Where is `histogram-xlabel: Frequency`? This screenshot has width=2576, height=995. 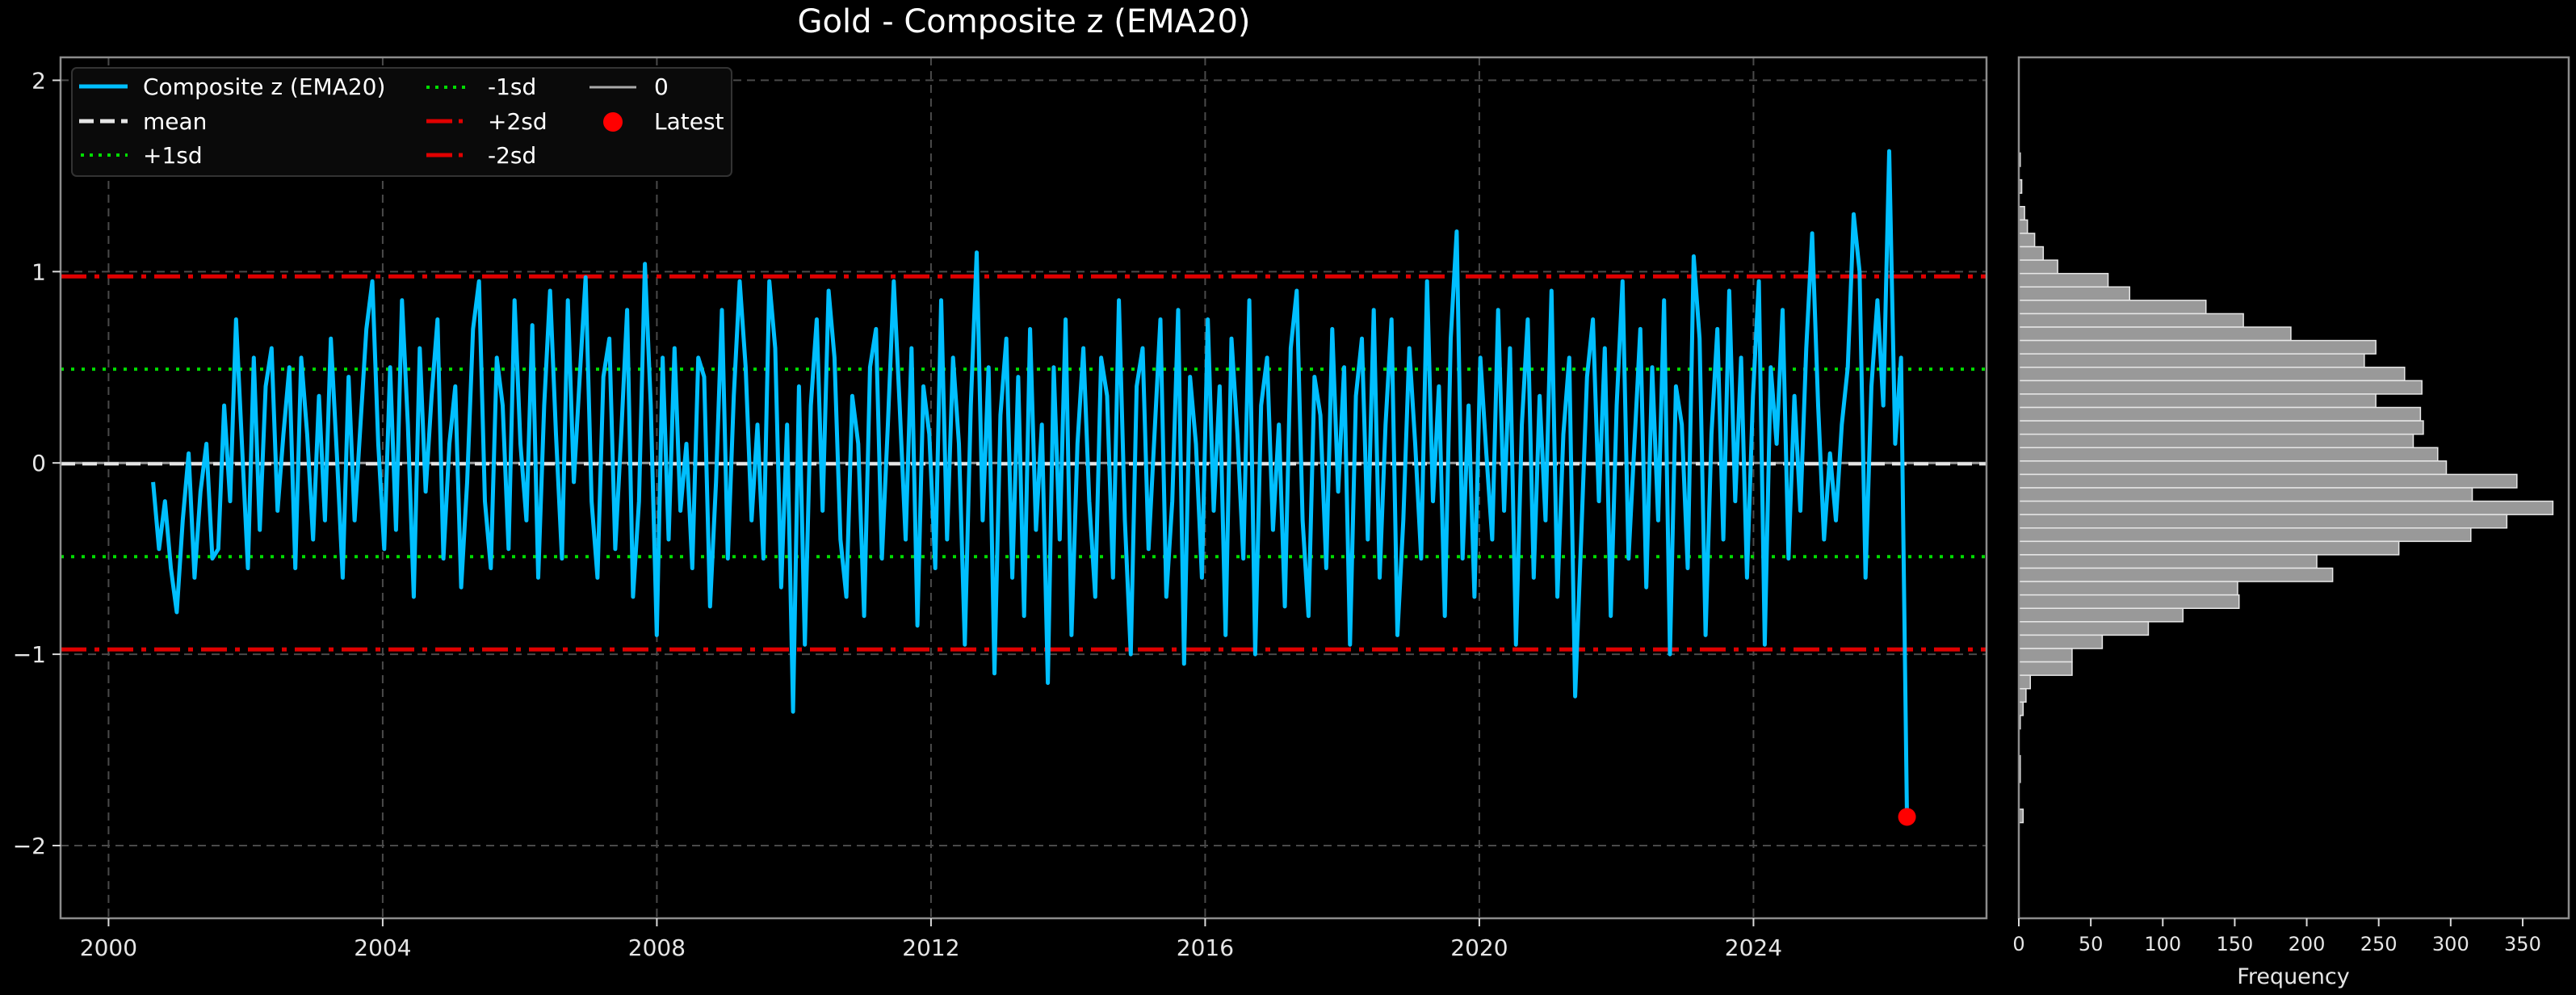 histogram-xlabel: Frequency is located at coordinates (2293, 976).